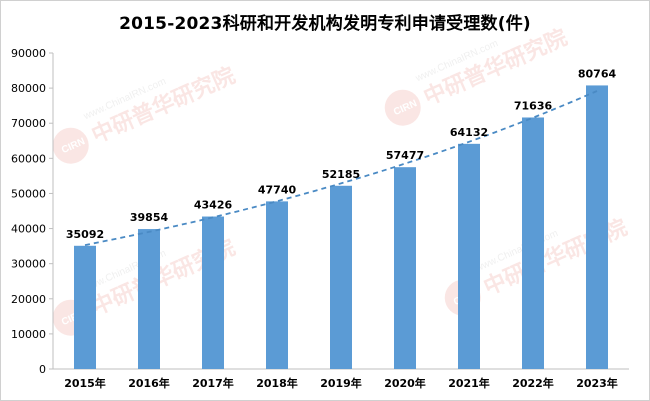 This screenshot has height=401, width=650. Describe the element at coordinates (533, 243) in the screenshot. I see `bar-2022年` at that location.